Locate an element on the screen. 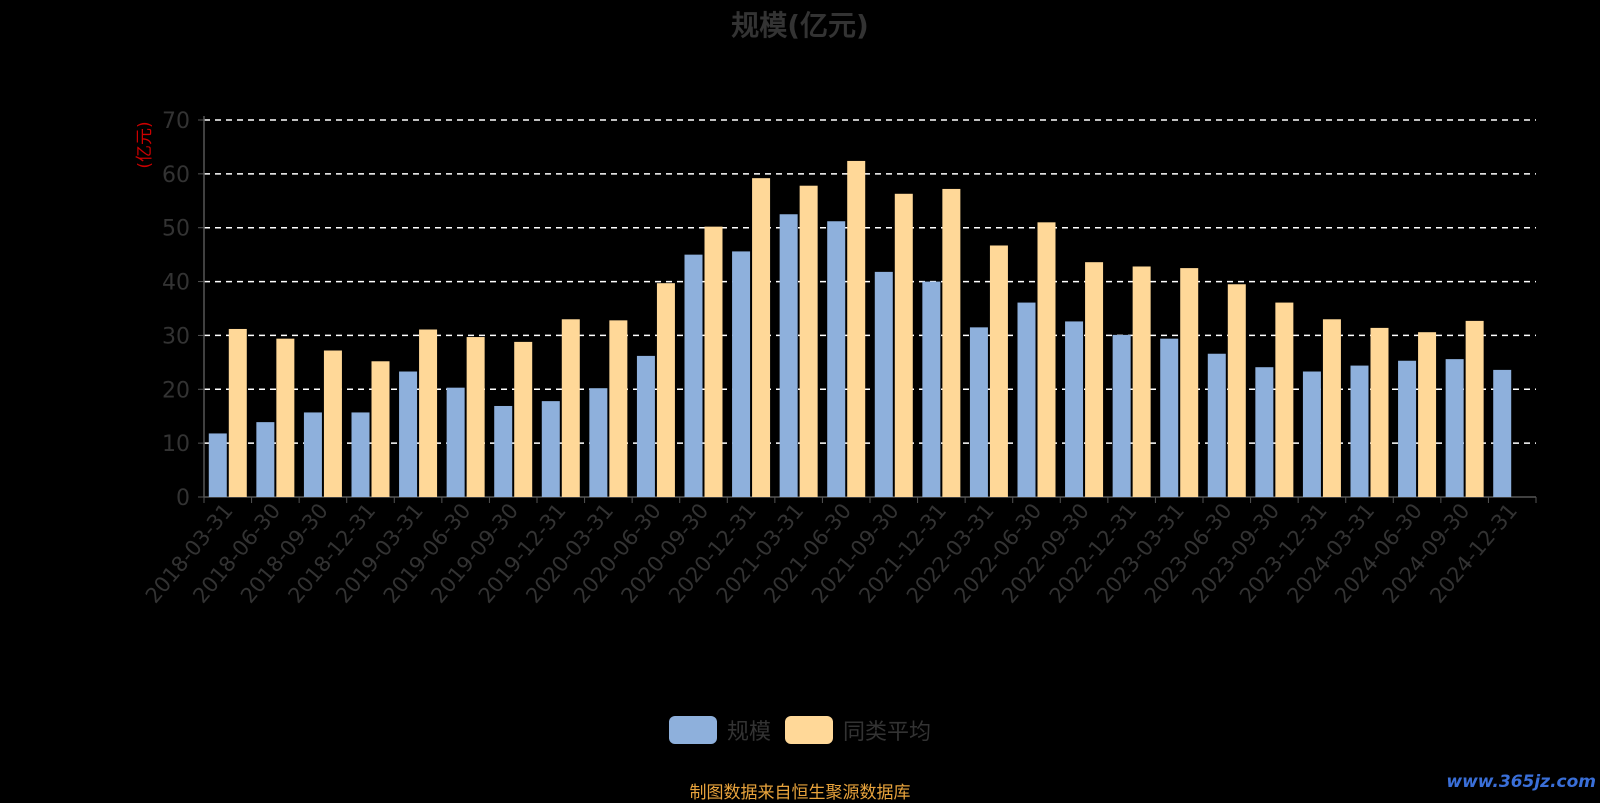  legend-swatch-scale is located at coordinates (692, 730).